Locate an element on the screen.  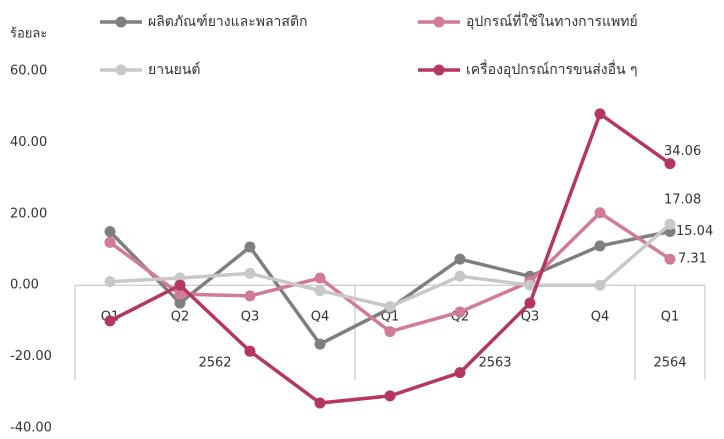
group-label: 2562 is located at coordinates (214, 363).